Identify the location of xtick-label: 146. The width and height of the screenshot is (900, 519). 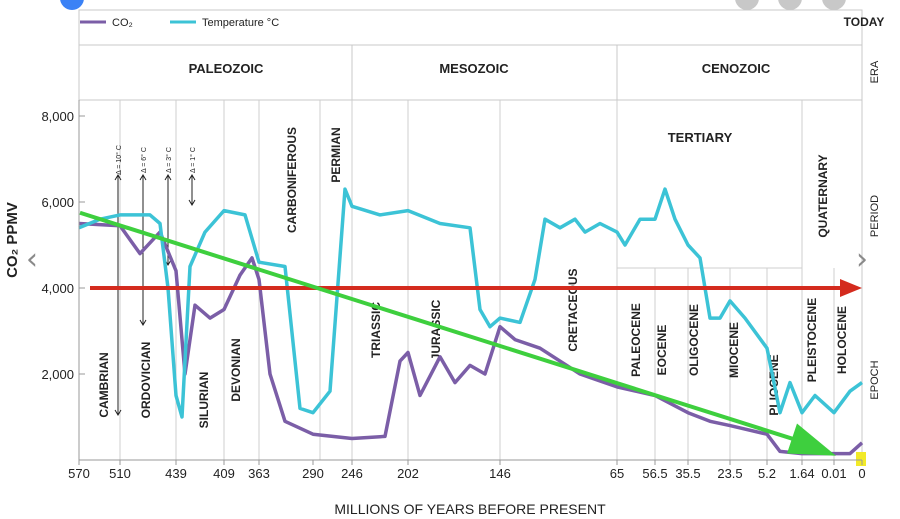
(500, 473).